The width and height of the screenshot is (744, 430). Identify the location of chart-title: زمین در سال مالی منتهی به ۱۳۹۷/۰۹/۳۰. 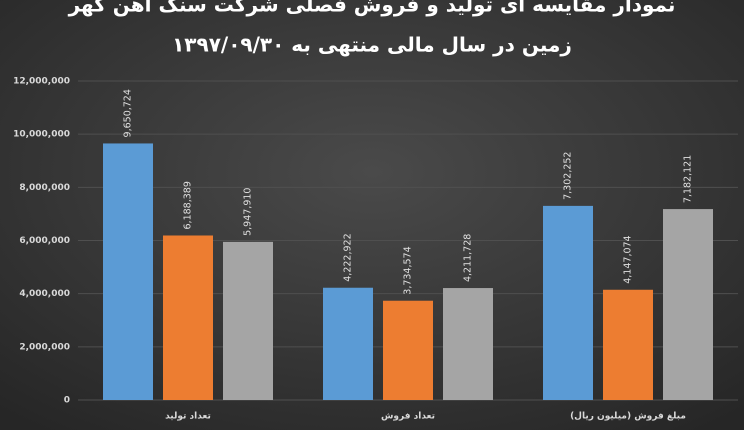
(372, 45).